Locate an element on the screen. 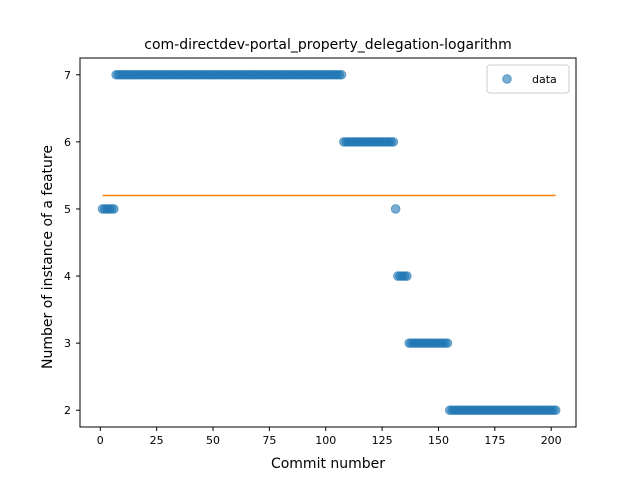  y-tick-label: 6 is located at coordinates (67, 142).